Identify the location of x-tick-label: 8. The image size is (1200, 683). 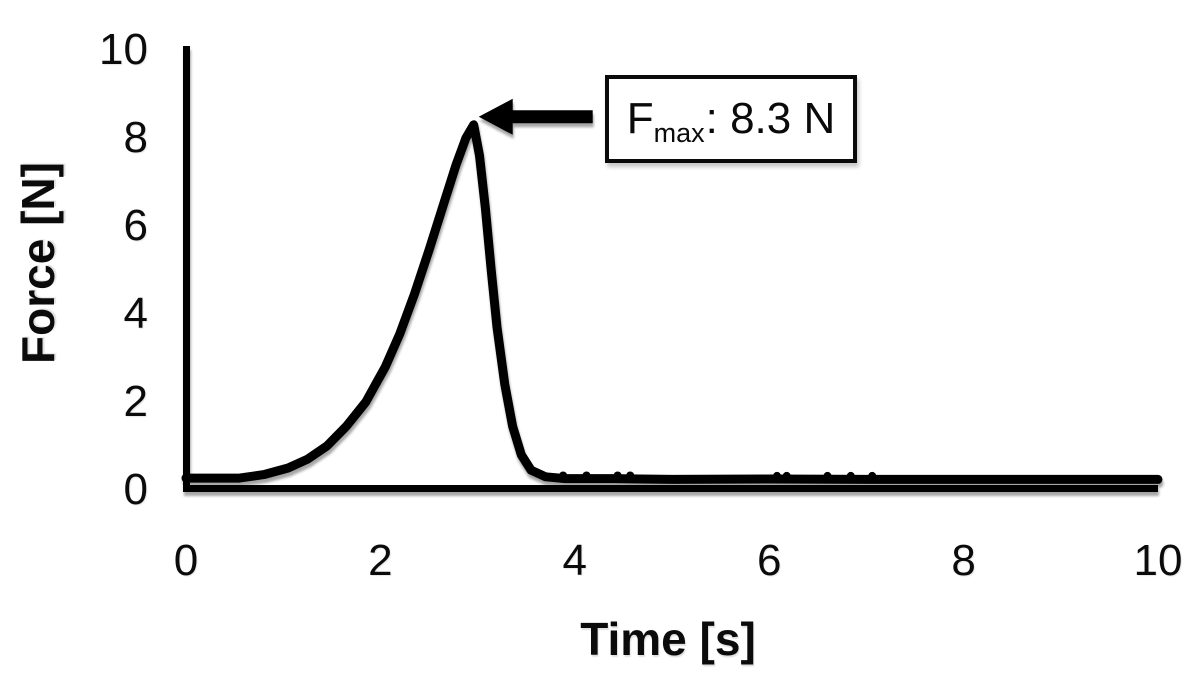
(963, 560).